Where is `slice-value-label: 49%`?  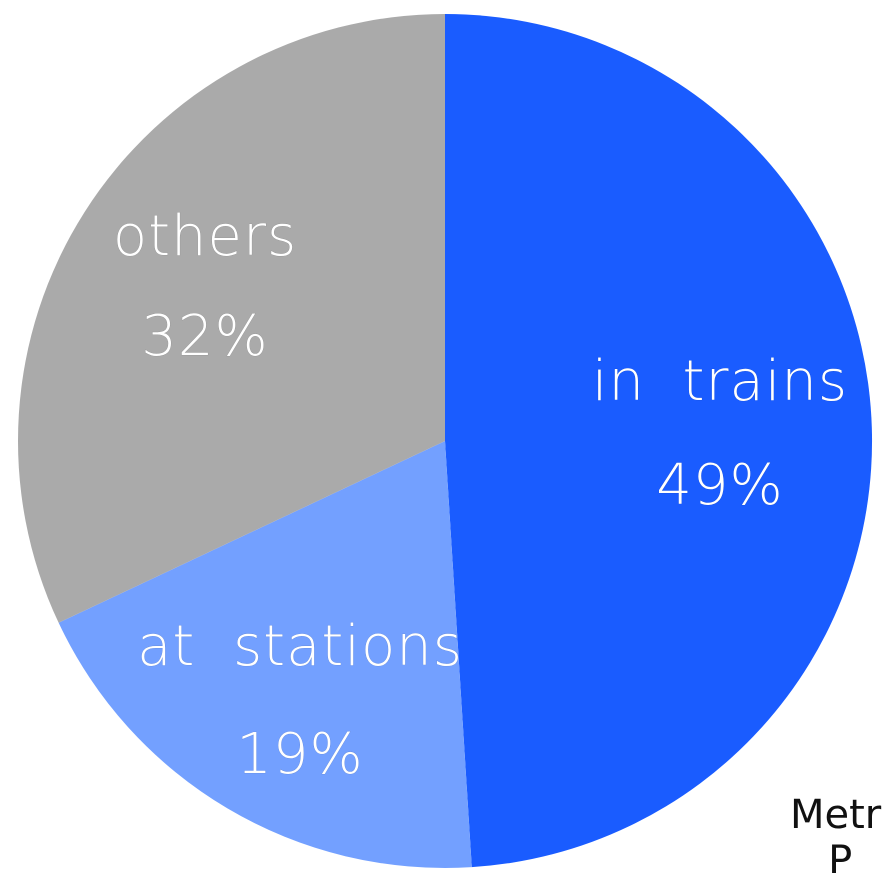
slice-value-label: 49% is located at coordinates (719, 485).